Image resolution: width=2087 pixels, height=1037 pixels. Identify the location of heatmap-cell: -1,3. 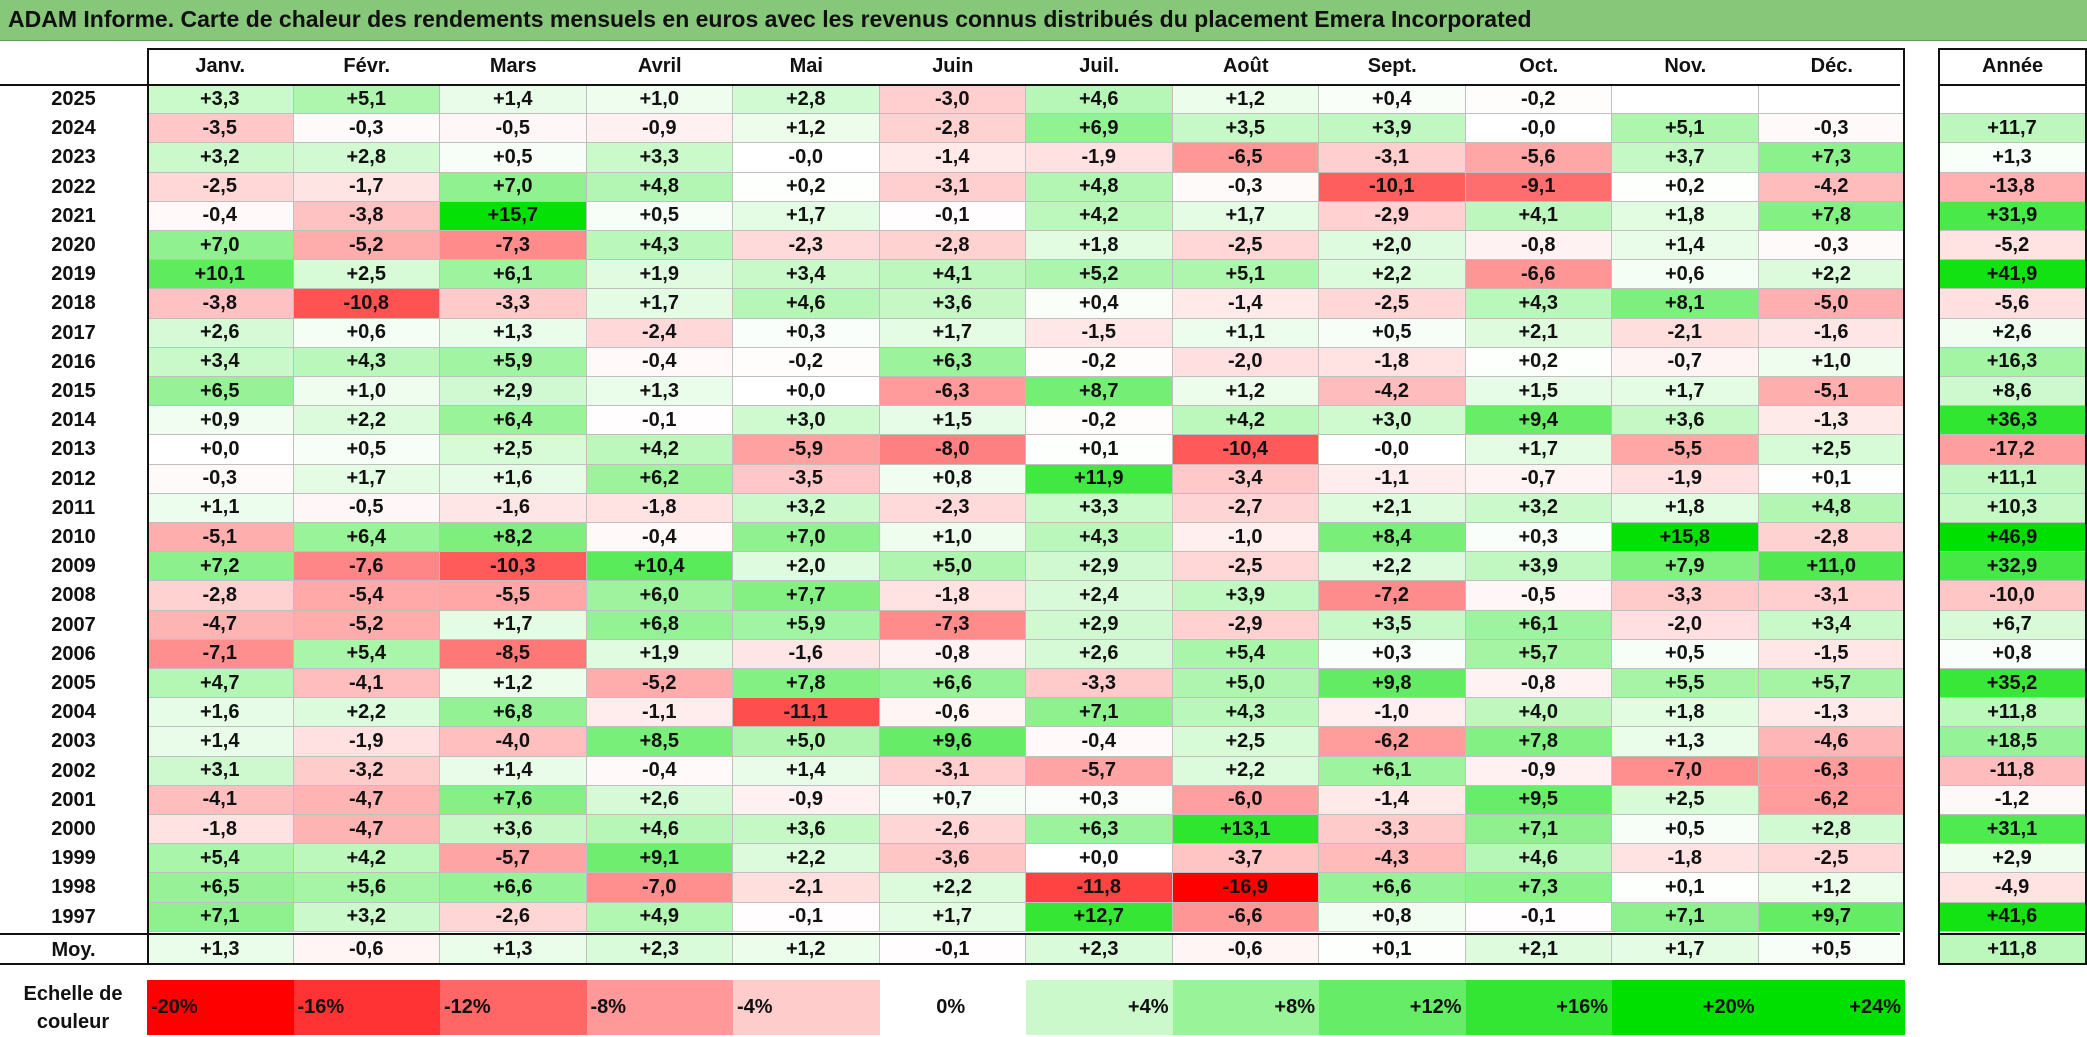
(1831, 421).